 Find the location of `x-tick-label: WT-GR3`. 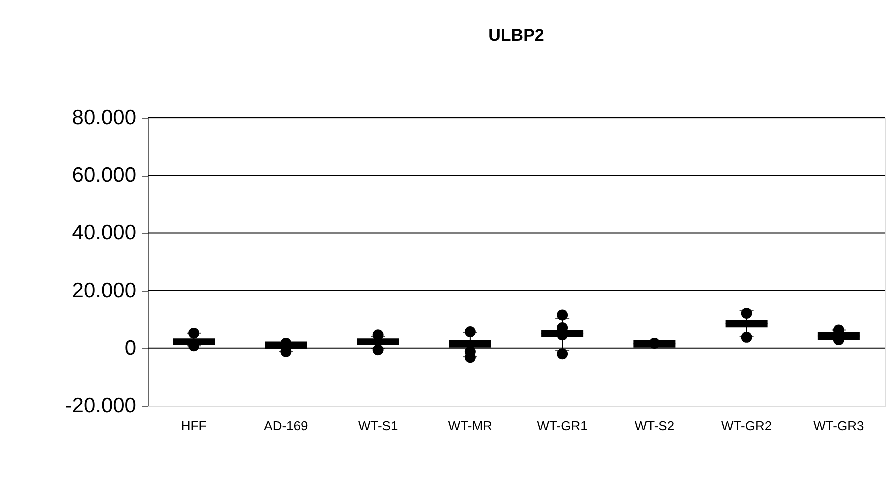

x-tick-label: WT-GR3 is located at coordinates (839, 426).